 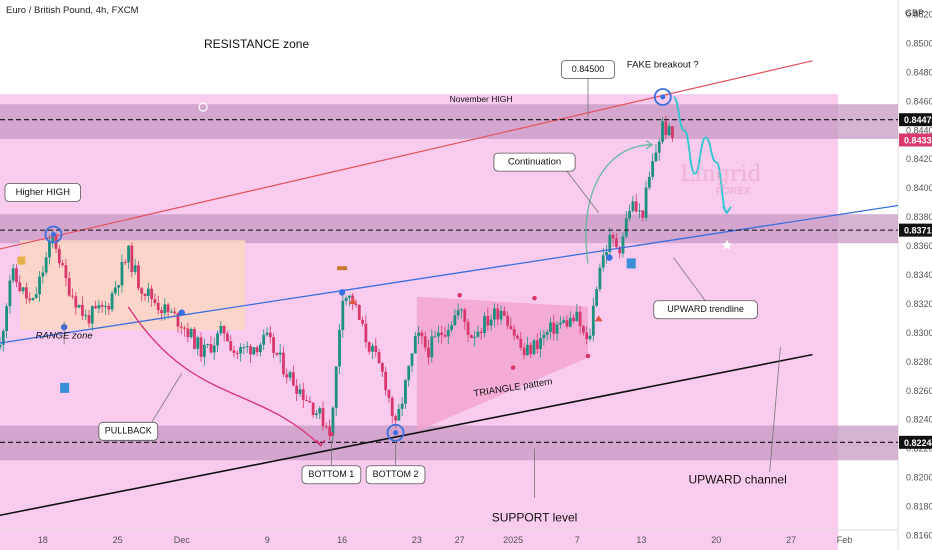 I want to click on range-zone-label: RANGE zone, so click(x=64, y=335).